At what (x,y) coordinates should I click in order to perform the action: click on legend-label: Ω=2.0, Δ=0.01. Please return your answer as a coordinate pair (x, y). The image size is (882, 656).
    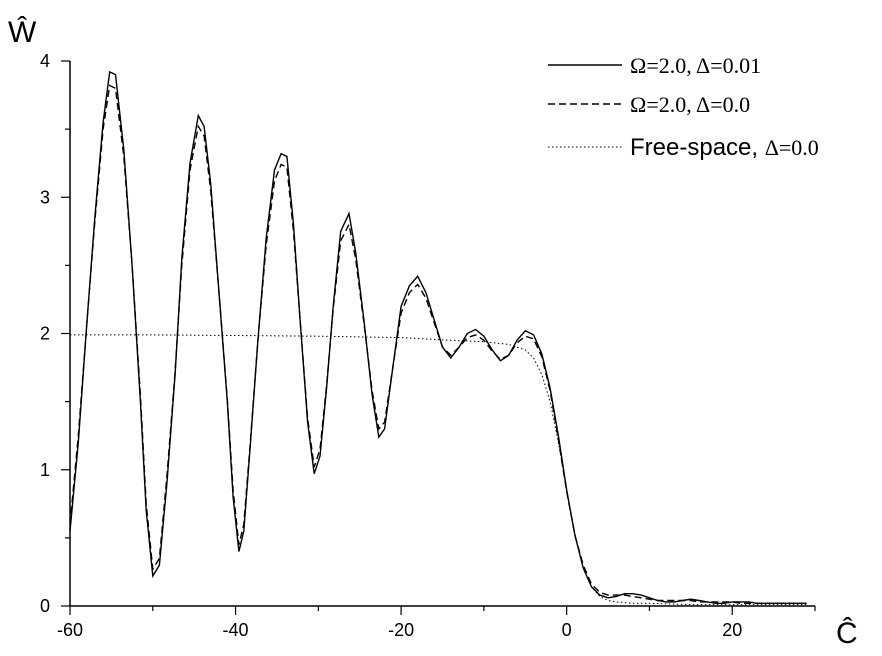
    Looking at the image, I should click on (695, 65).